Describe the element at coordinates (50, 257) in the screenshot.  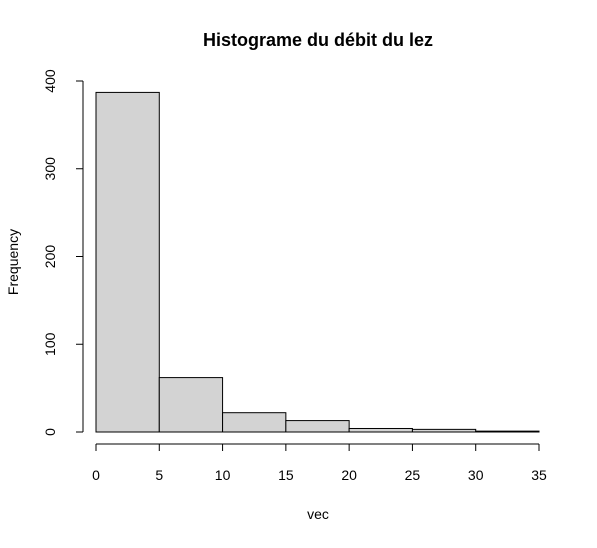
I see `y-tick-label: 200` at that location.